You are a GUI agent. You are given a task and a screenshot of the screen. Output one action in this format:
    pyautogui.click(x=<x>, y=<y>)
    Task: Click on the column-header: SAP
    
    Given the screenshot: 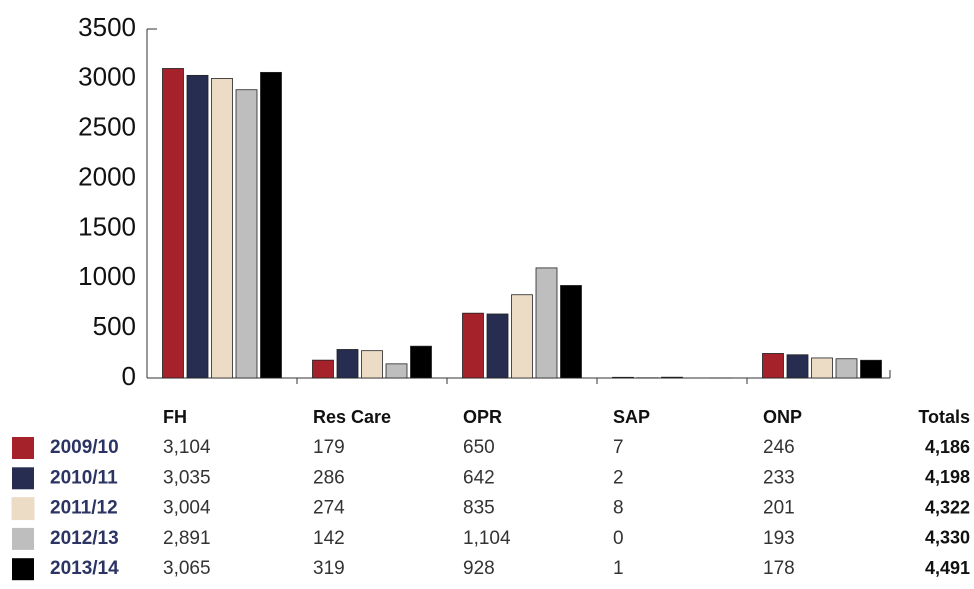 What is the action you would take?
    pyautogui.click(x=631, y=417)
    